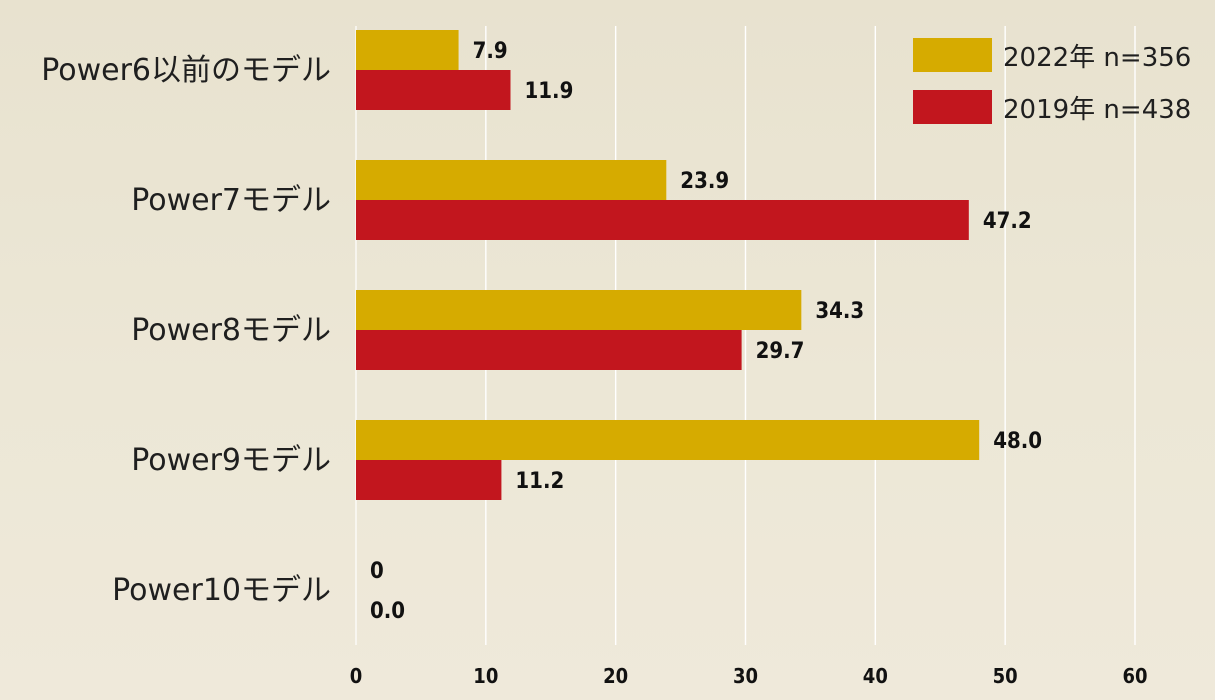 The image size is (1215, 700). Describe the element at coordinates (485, 676) in the screenshot. I see `x-tick-label-10: 10` at that location.